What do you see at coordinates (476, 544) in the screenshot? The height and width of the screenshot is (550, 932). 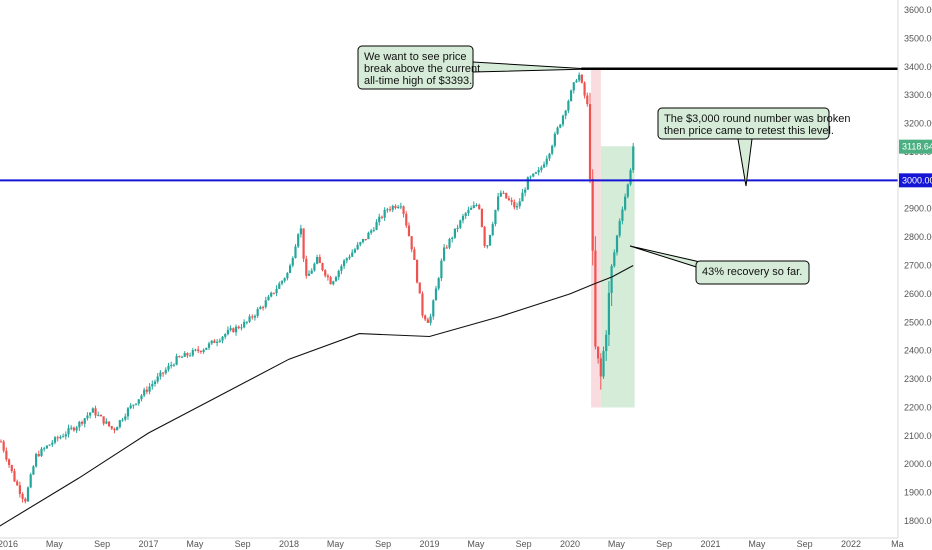 I see `x-tick-label: May` at bounding box center [476, 544].